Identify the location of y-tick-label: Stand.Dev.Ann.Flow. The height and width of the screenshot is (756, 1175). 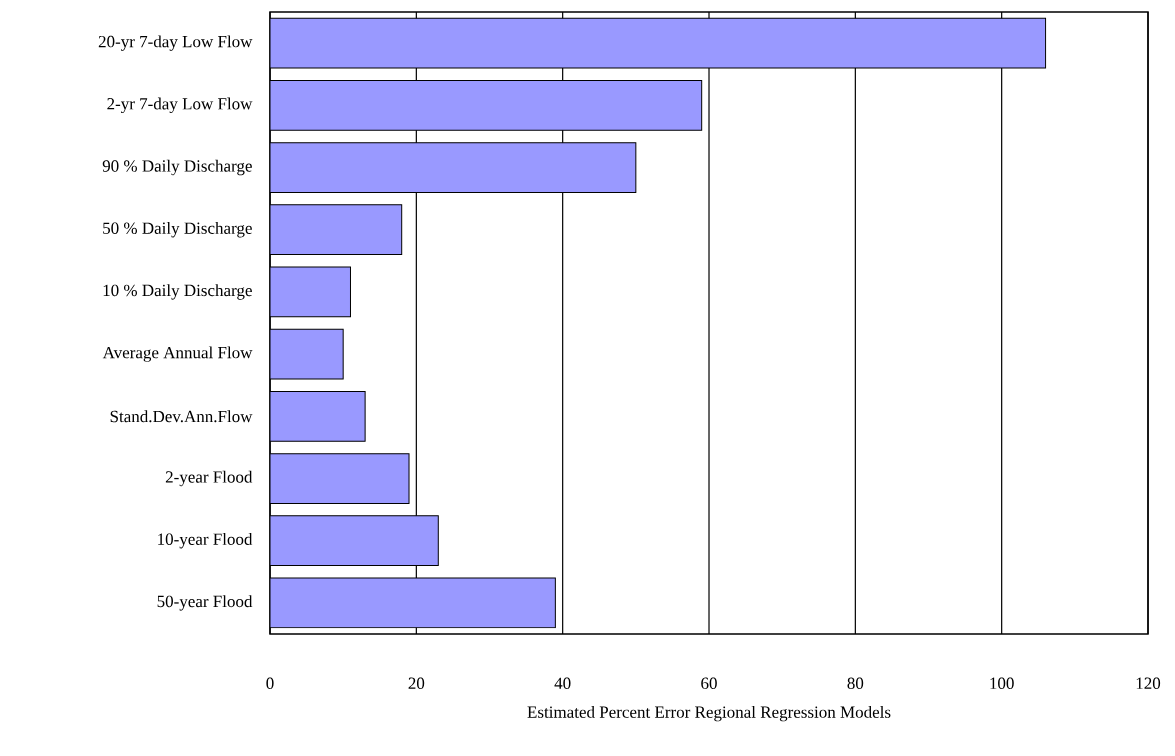
(181, 416).